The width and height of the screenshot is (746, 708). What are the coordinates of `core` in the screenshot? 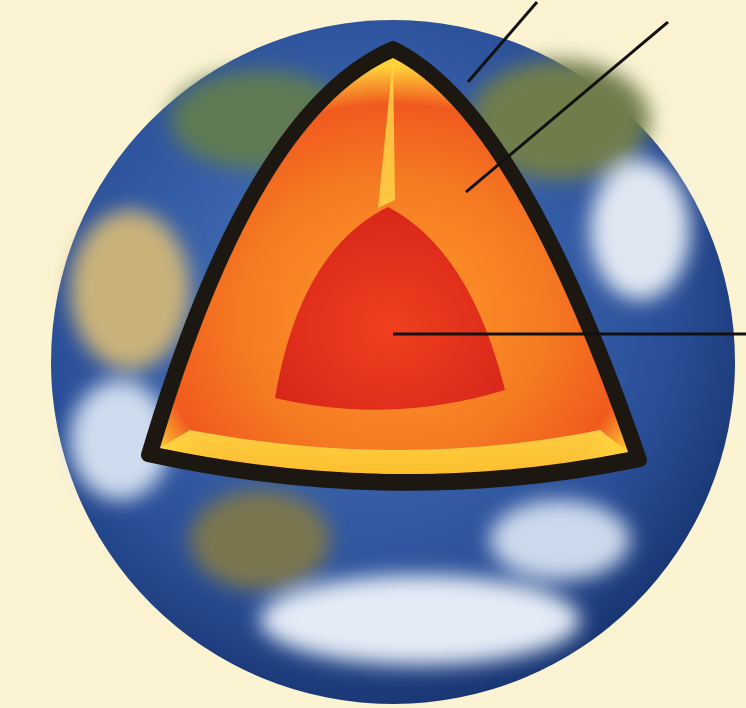 It's located at (390, 308).